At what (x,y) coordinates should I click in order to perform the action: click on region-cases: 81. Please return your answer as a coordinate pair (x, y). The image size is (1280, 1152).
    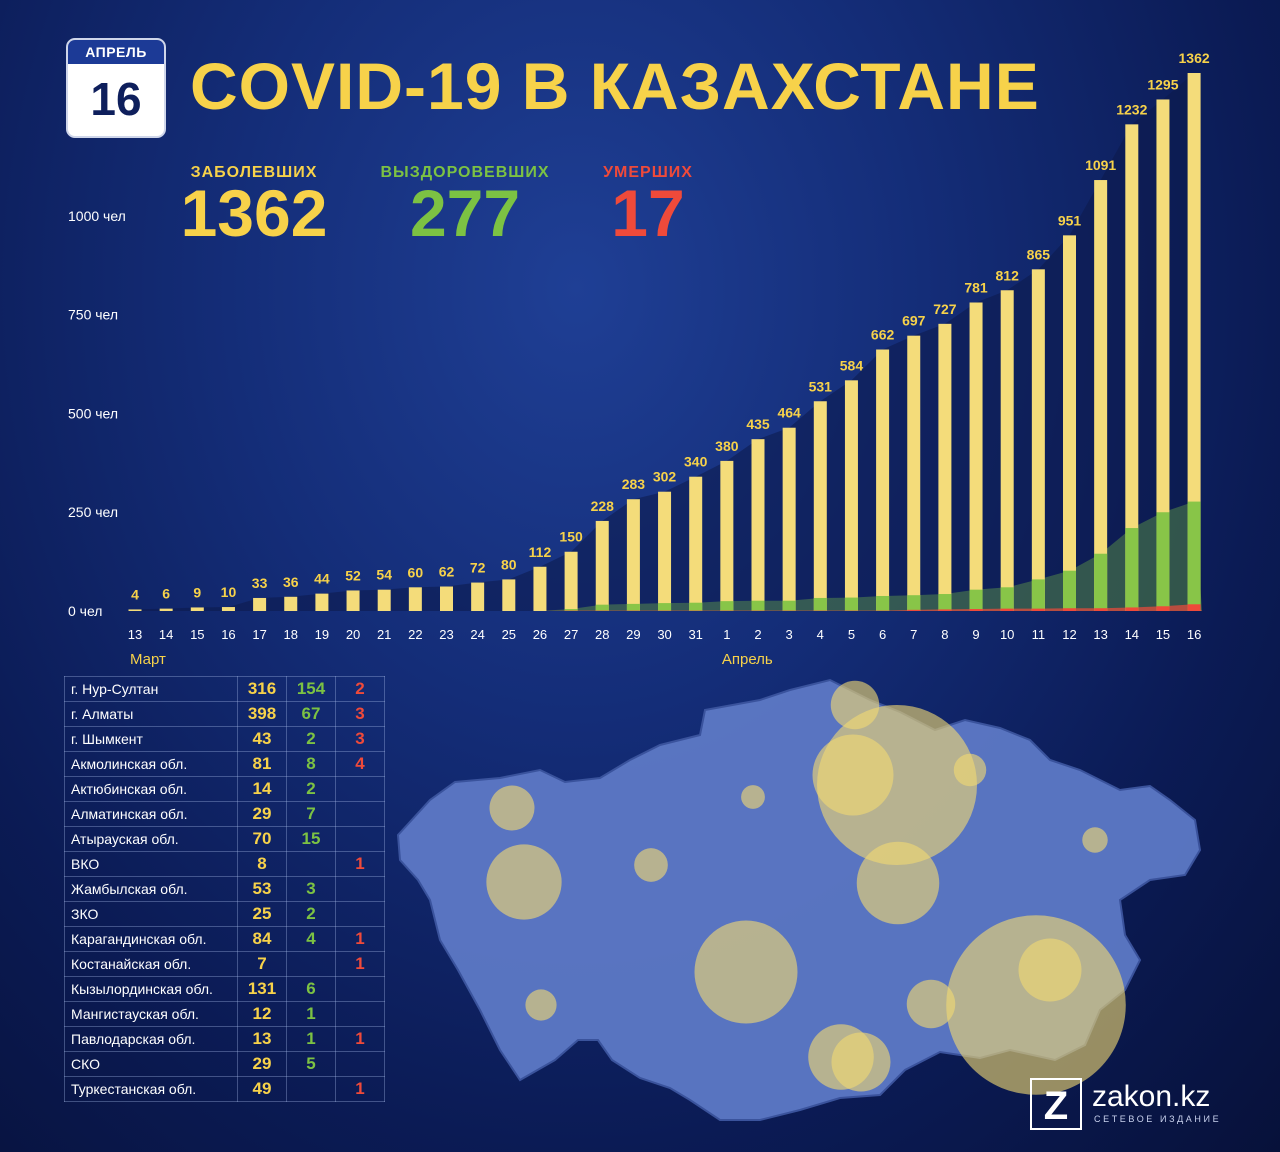
    Looking at the image, I should click on (262, 764).